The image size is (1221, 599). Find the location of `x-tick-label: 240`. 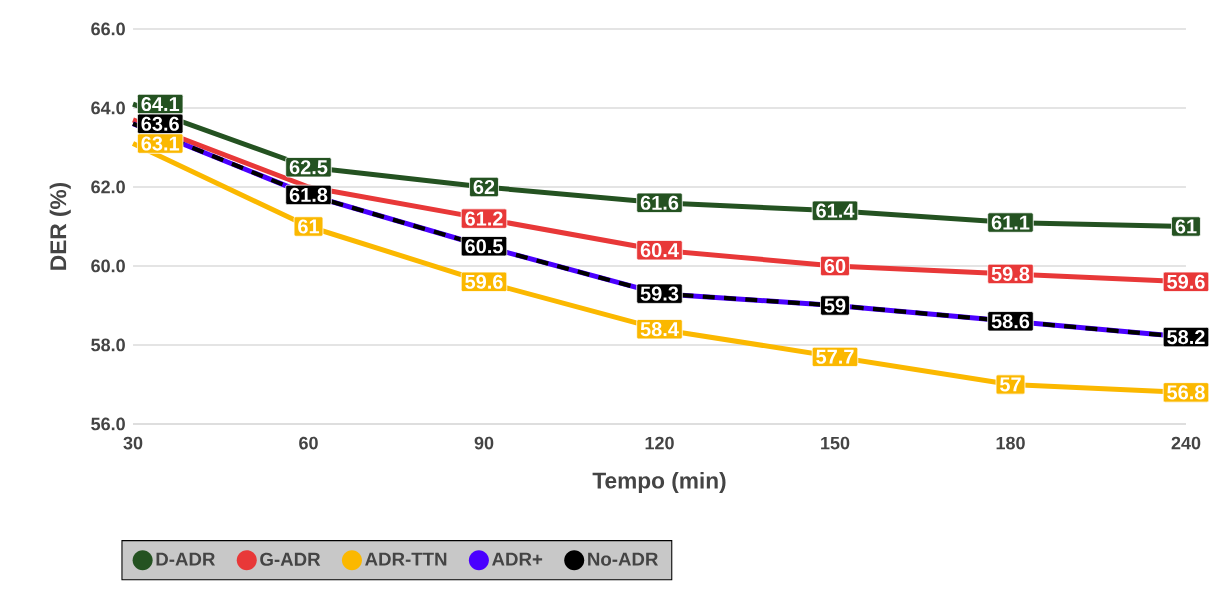

x-tick-label: 240 is located at coordinates (1186, 443).